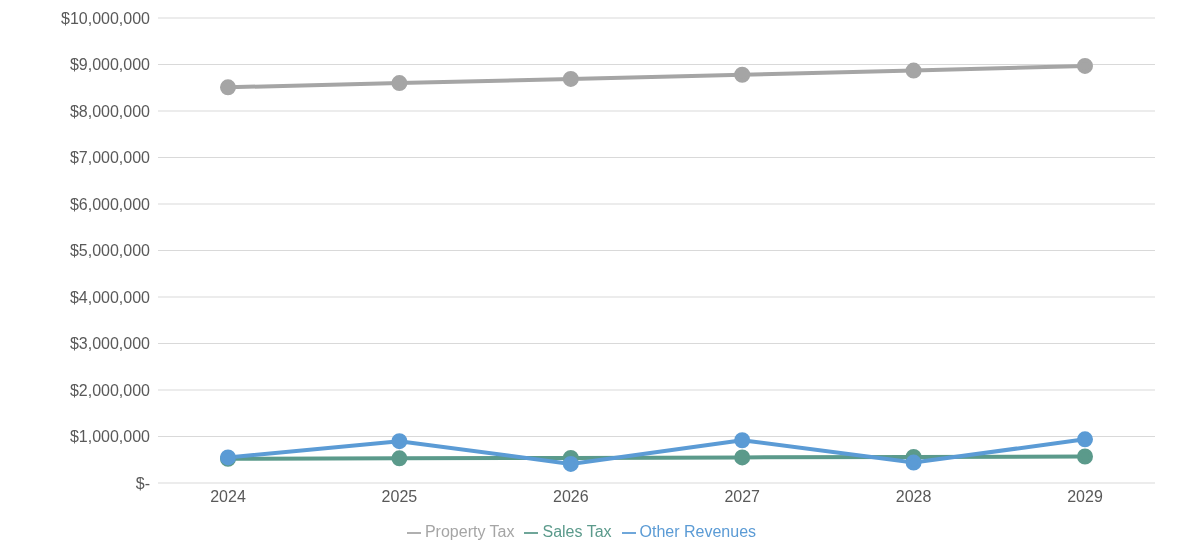  Describe the element at coordinates (110, 390) in the screenshot. I see `y-tick-label: $2,000,000` at that location.